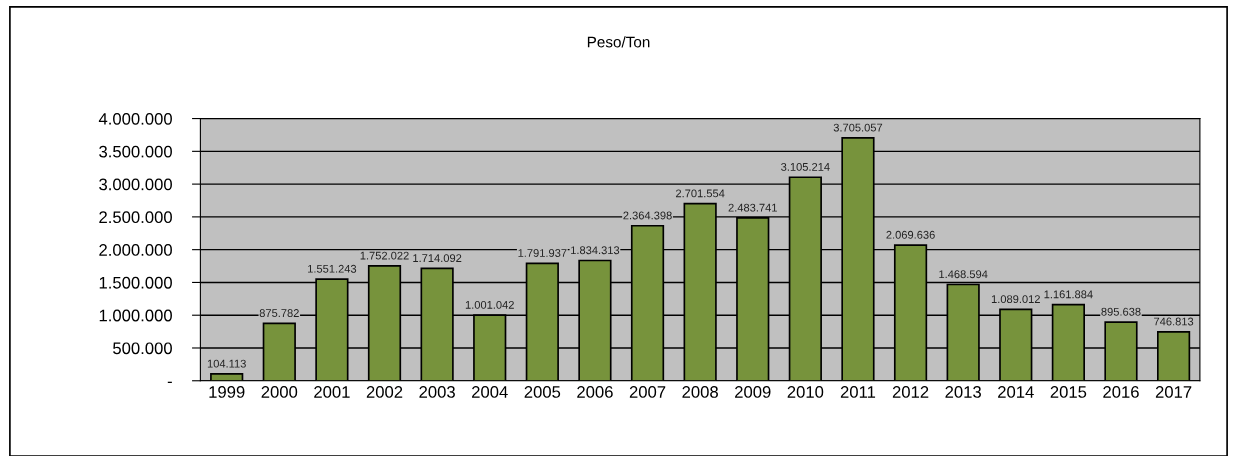  I want to click on x-tick-label: 2016, so click(1121, 392).